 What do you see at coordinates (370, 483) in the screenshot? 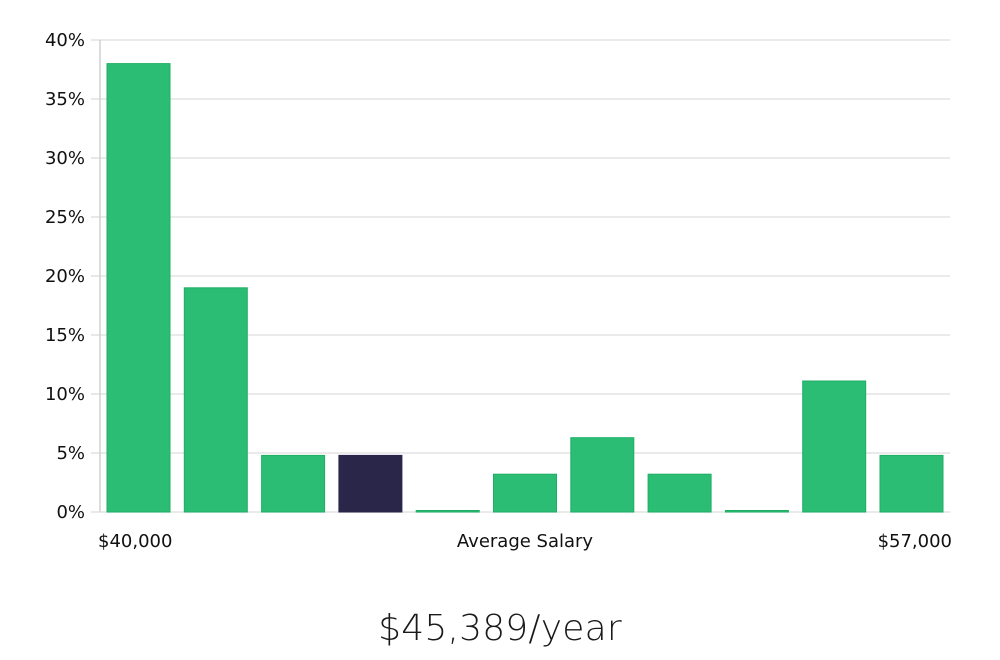
I see `bar-highlighted` at bounding box center [370, 483].